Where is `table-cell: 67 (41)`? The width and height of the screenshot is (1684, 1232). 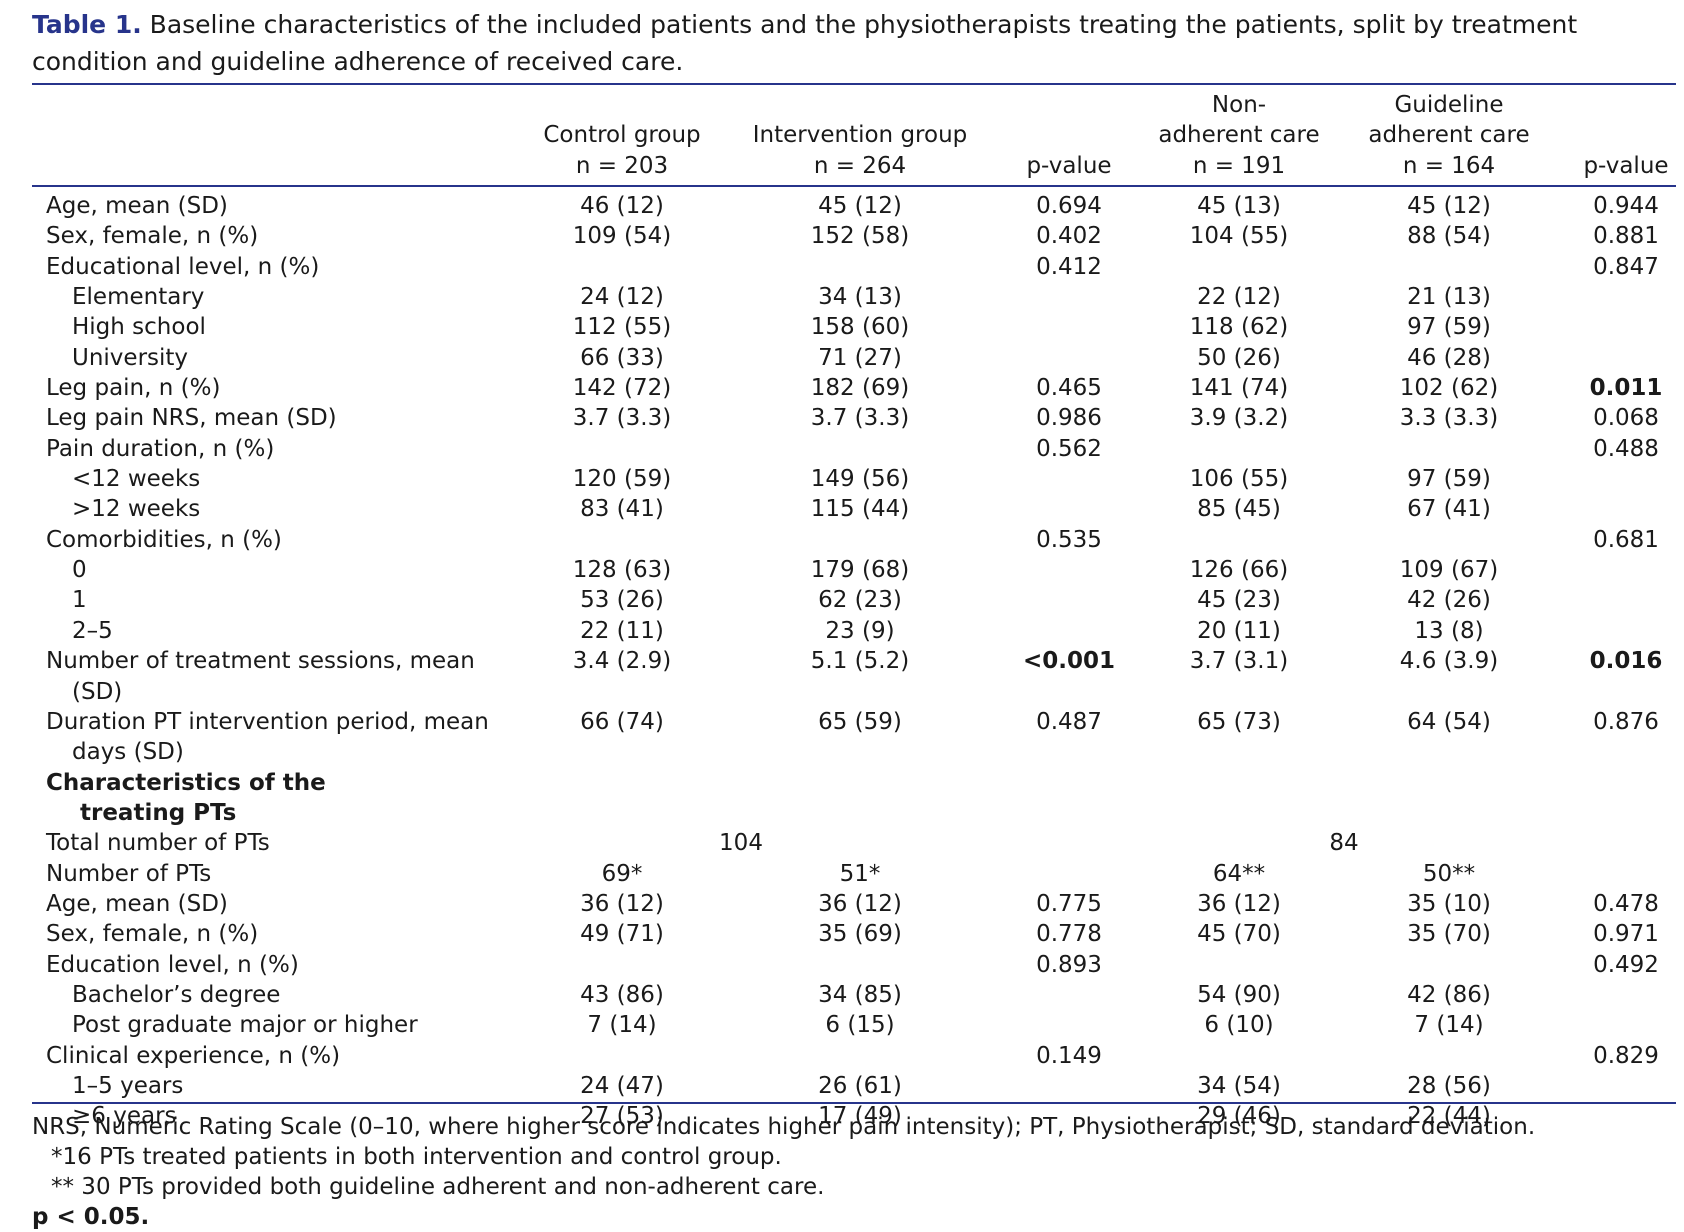 table-cell: 67 (41) is located at coordinates (1449, 509).